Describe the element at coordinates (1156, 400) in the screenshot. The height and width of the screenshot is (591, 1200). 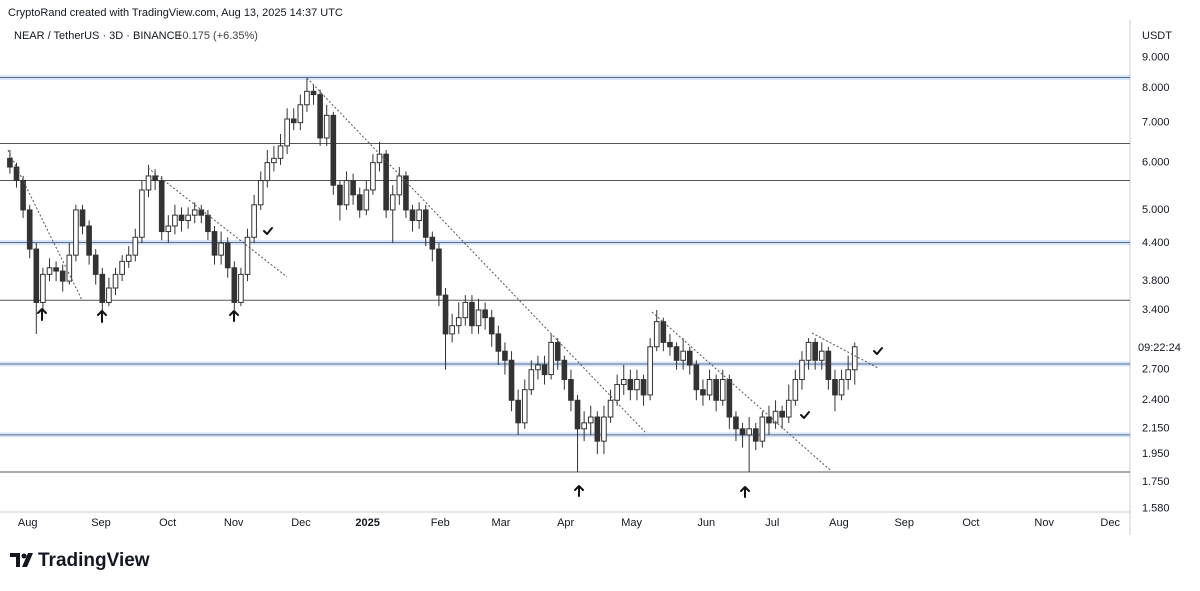
I see `y-tick-label: 2.400` at that location.